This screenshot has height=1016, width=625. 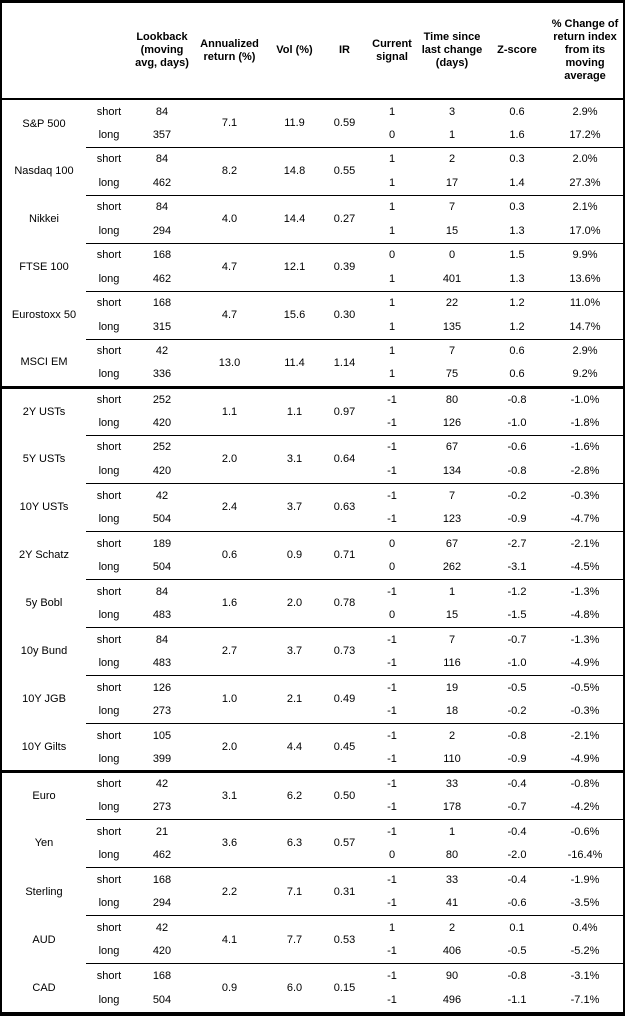 I want to click on annualized-return-cell: 3.6, so click(x=229, y=843).